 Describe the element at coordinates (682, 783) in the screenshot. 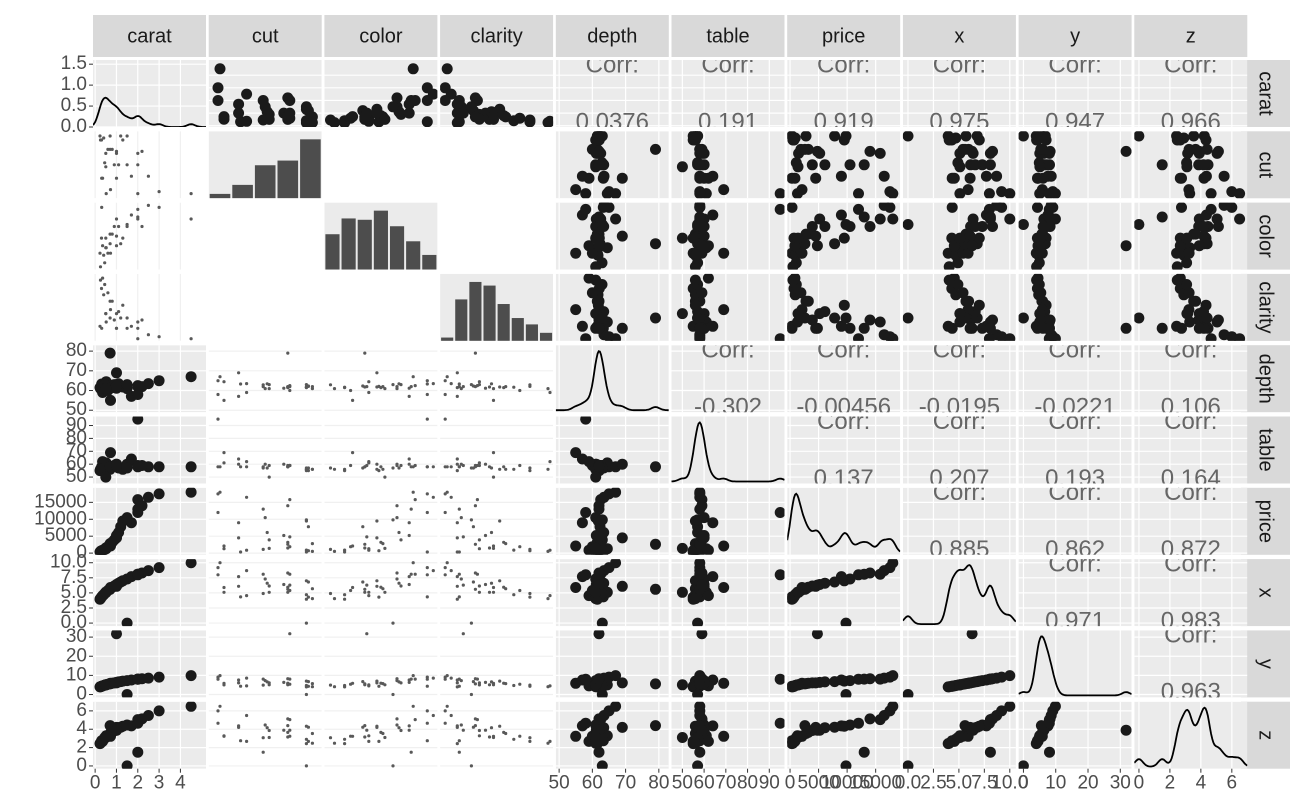

I see `x-tick-label: 50` at that location.